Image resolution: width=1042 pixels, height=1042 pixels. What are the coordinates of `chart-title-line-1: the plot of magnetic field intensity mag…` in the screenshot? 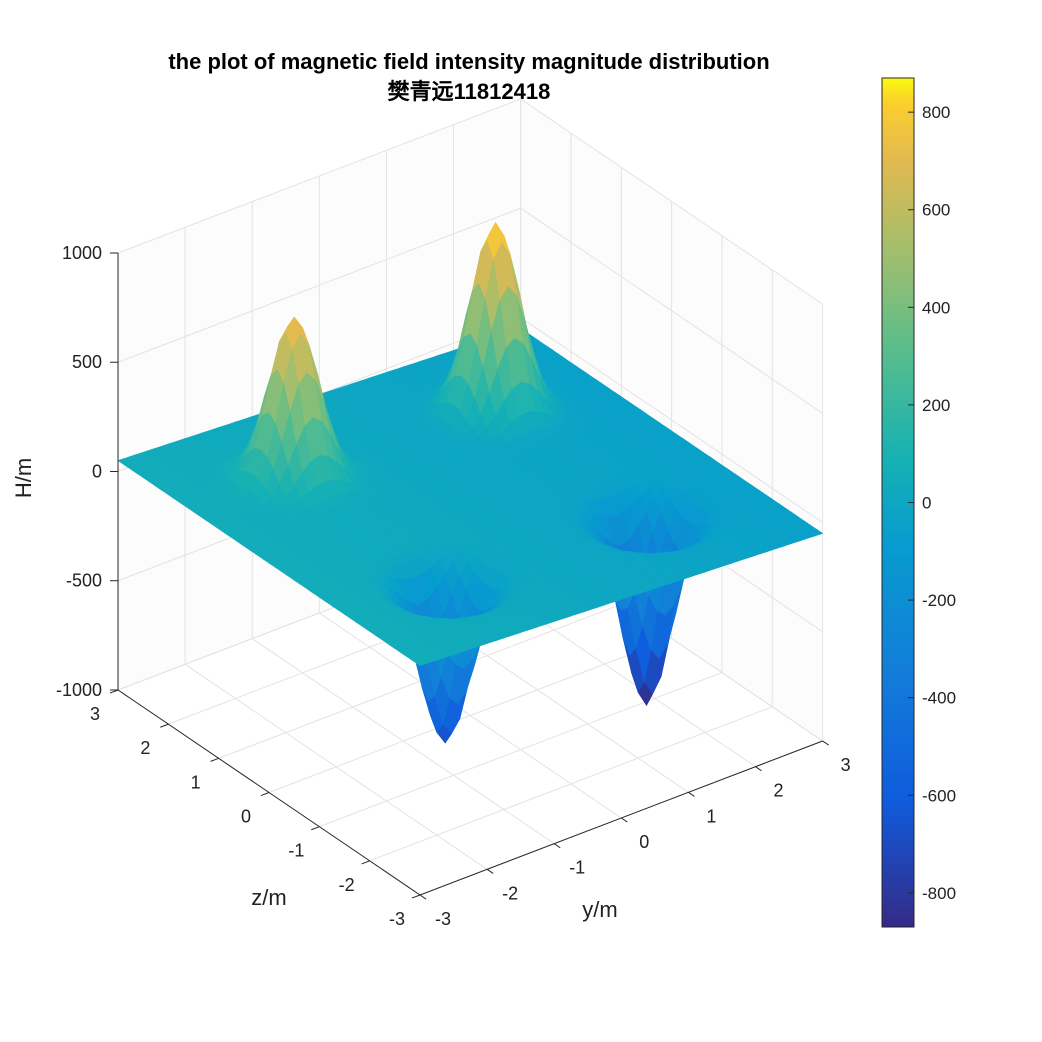 It's located at (468, 61).